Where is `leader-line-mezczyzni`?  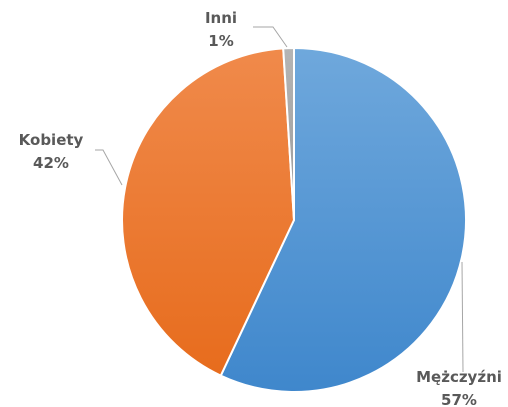
leader-line-mezczyzni is located at coordinates (462, 317).